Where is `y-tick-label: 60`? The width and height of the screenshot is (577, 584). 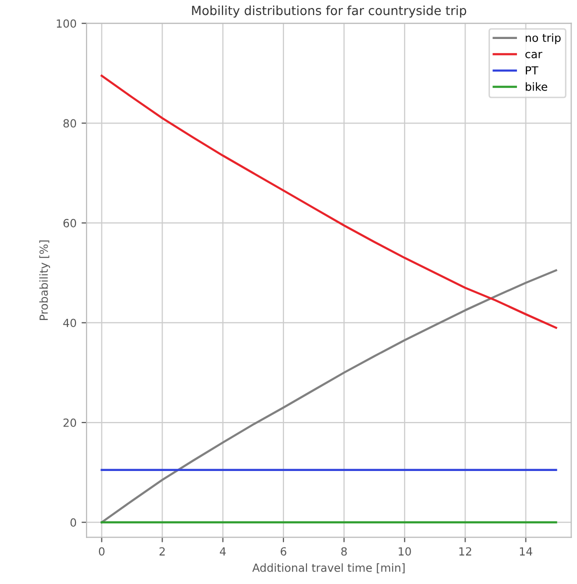 y-tick-label: 60 is located at coordinates (69, 223).